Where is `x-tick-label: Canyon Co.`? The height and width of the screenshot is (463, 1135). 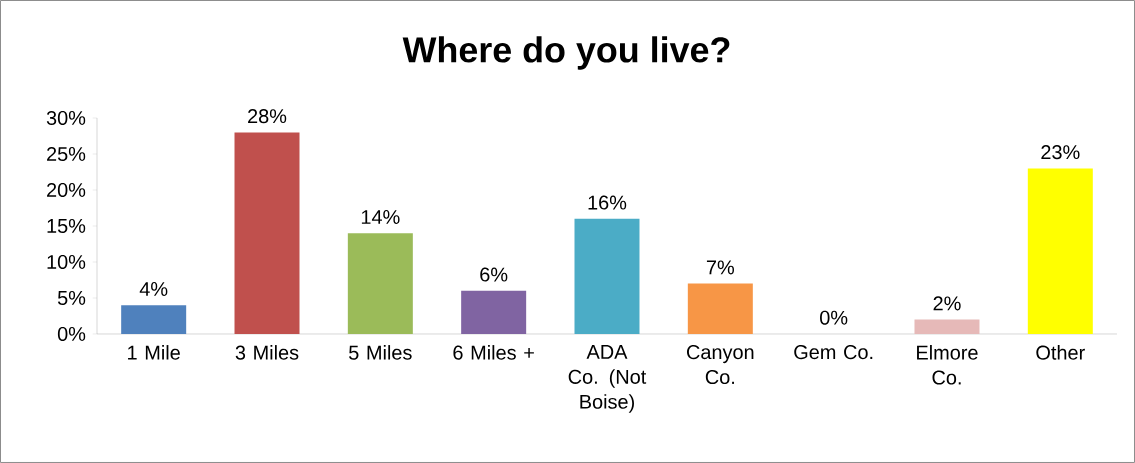
x-tick-label: Canyon Co. is located at coordinates (720, 365).